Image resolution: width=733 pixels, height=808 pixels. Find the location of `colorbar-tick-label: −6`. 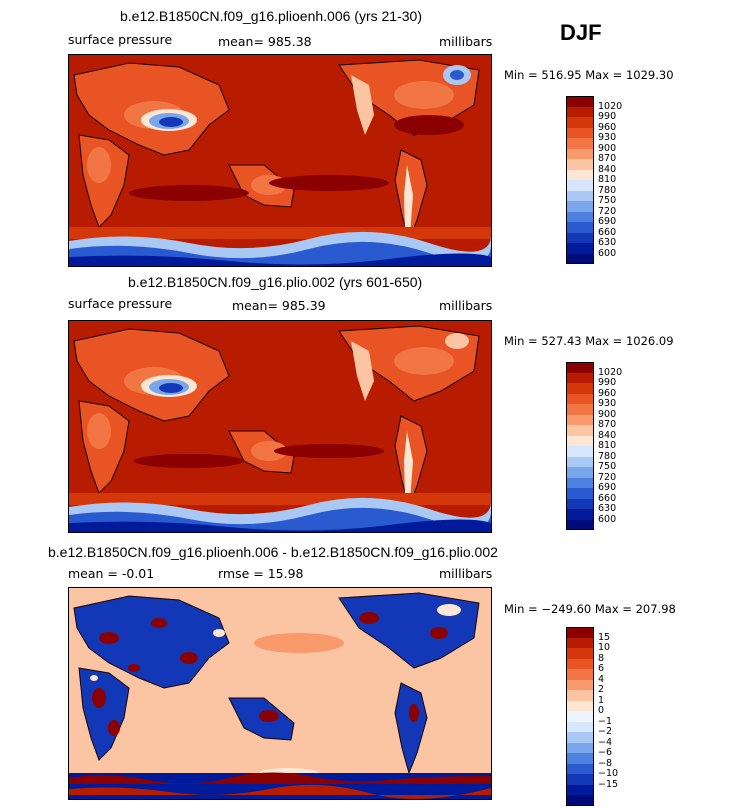

colorbar-tick-label: −6 is located at coordinates (605, 752).